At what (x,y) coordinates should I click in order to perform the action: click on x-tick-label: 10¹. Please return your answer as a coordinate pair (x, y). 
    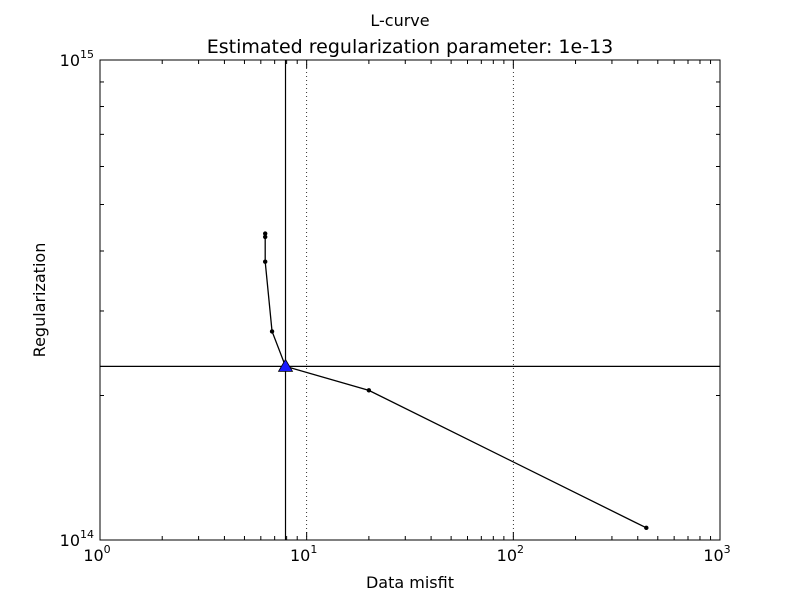
    Looking at the image, I should click on (303, 554).